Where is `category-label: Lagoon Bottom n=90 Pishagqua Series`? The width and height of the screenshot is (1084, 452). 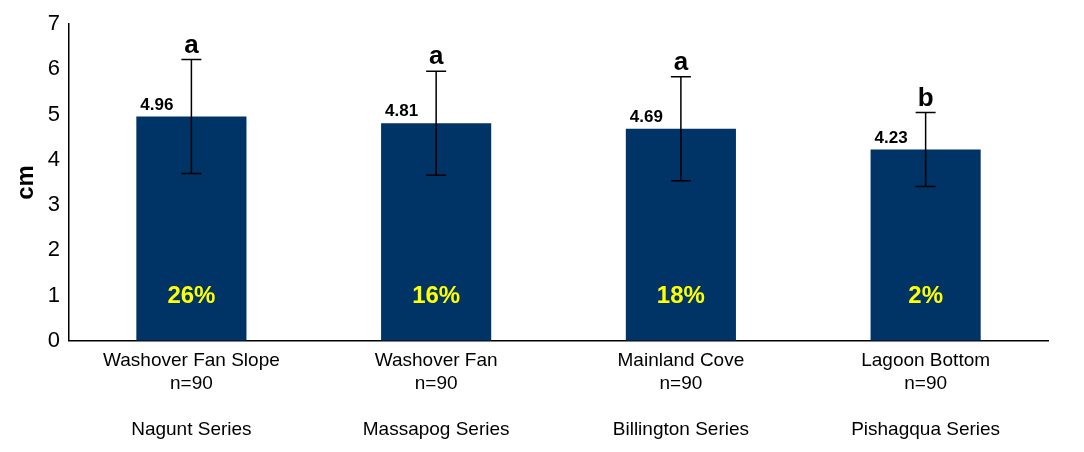
category-label: Lagoon Bottom n=90 Pishagqua Series is located at coordinates (926, 394).